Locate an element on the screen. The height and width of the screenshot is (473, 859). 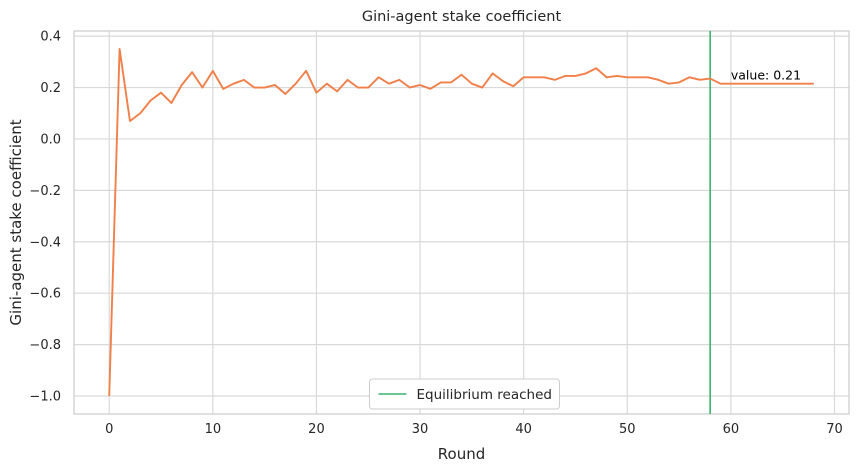
legend: Equilibrium reached is located at coordinates (464, 394).